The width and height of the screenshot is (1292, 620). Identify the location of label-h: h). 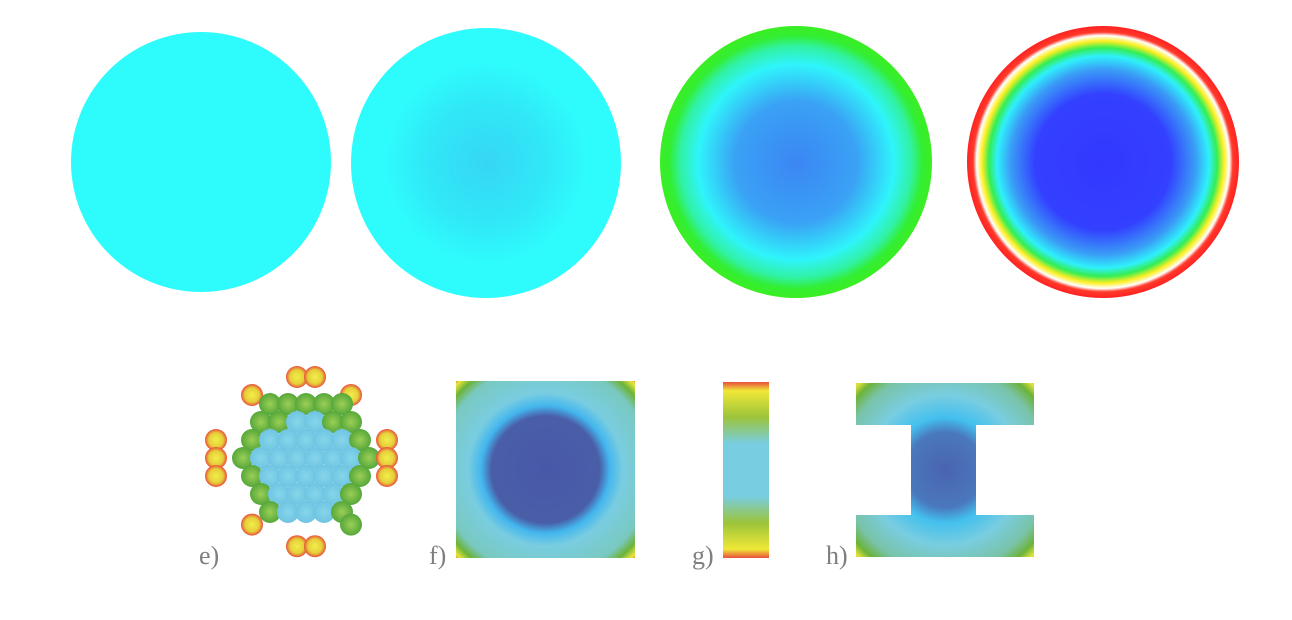
(837, 555).